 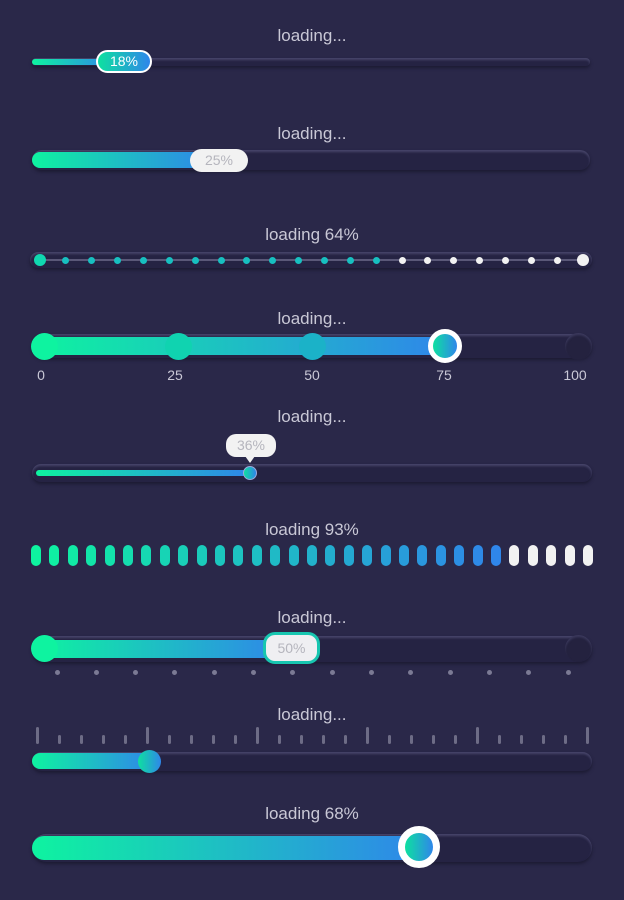 What do you see at coordinates (312, 813) in the screenshot?
I see `bar9-label: loading 68%` at bounding box center [312, 813].